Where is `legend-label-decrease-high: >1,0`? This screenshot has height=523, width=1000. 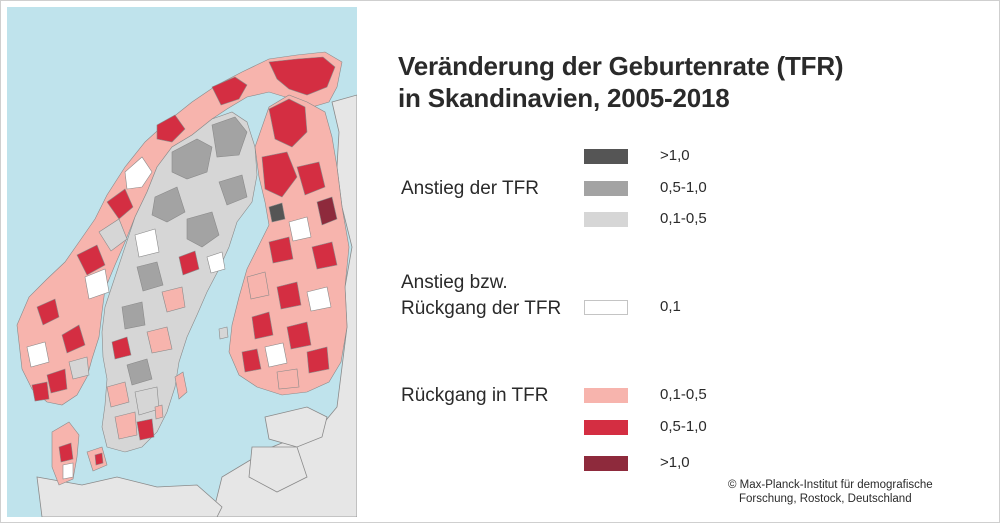 legend-label-decrease-high: >1,0 is located at coordinates (675, 462).